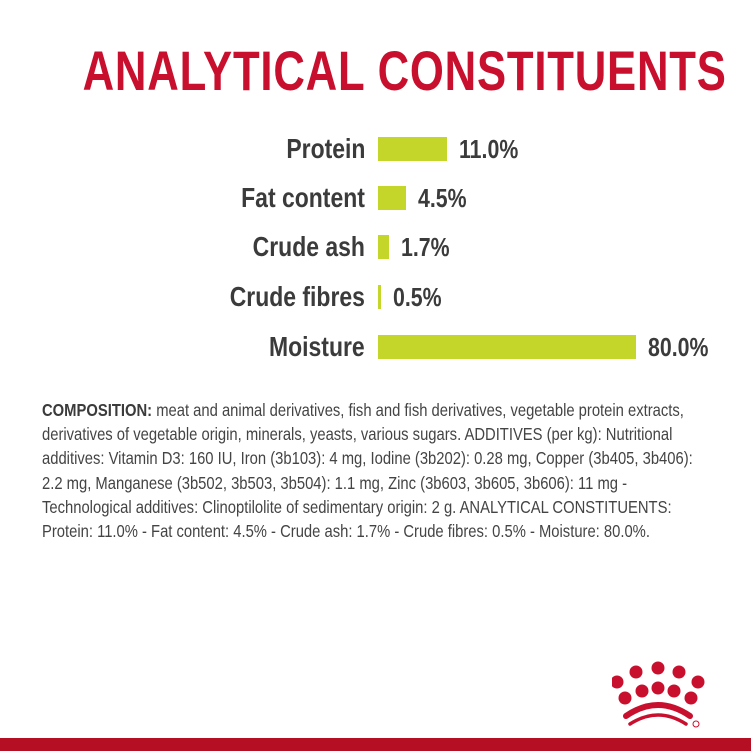  I want to click on bar-row: Moisture 80.0%, so click(375, 347).